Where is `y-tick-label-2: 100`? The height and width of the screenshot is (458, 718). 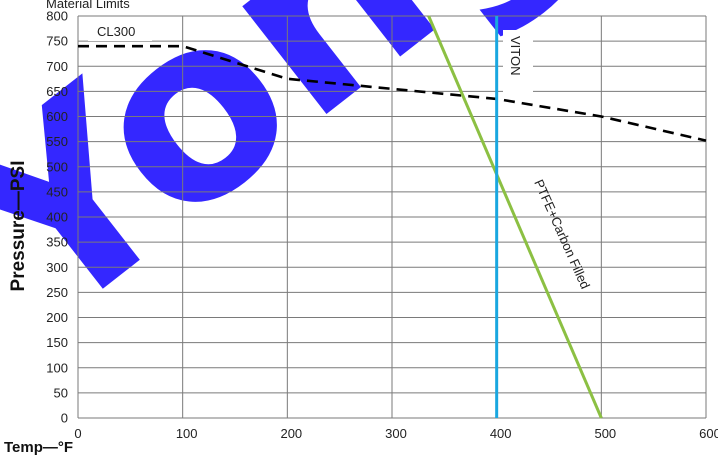 y-tick-label-2: 100 is located at coordinates (57, 367).